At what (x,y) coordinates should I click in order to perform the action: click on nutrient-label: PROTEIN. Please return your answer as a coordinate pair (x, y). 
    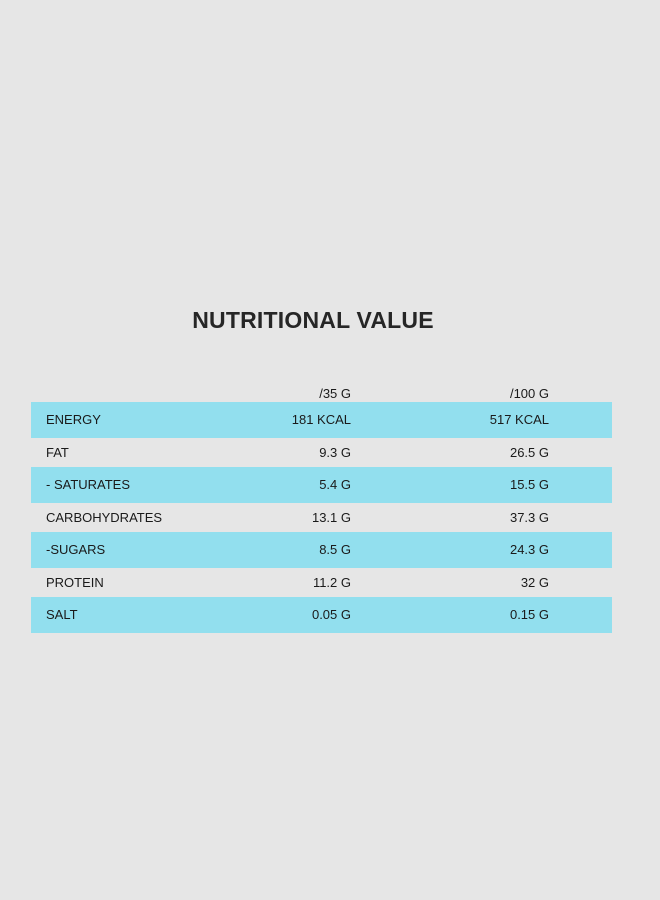
    Looking at the image, I should click on (75, 582).